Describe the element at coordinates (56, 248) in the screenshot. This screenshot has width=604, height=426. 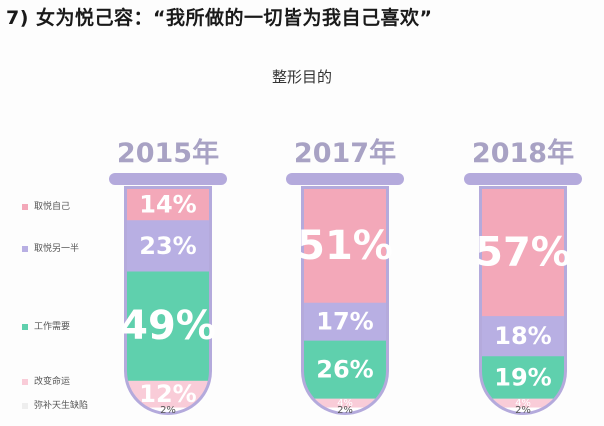
I see `legend-label: 取悦另一半` at that location.